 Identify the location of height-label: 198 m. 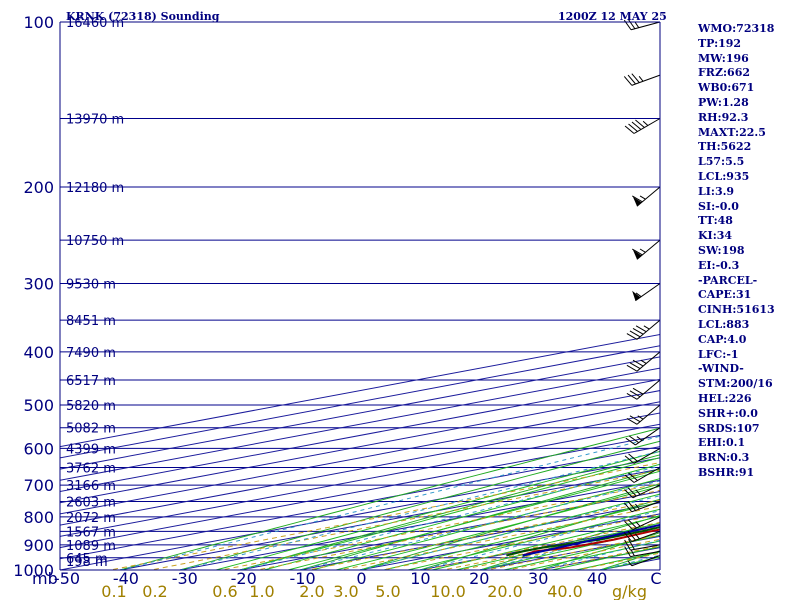
(87, 562).